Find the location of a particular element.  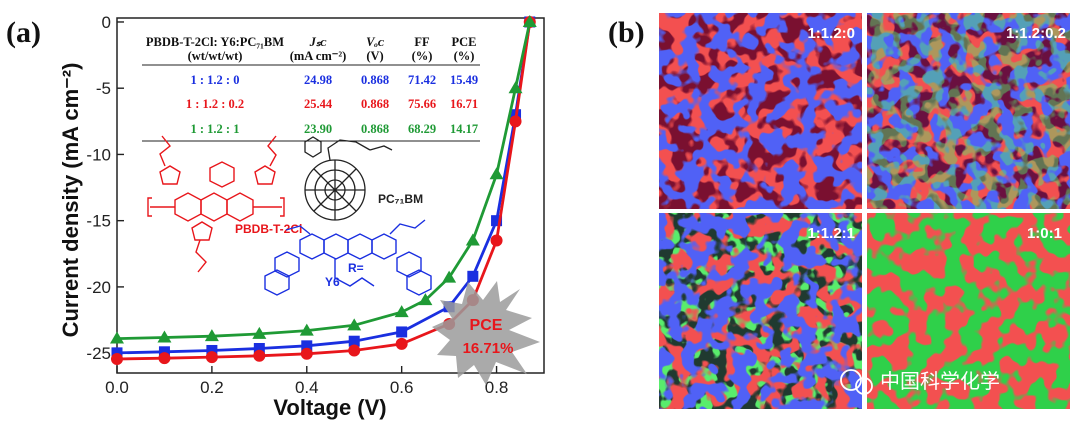

table-cell-ff: 68.29 is located at coordinates (422, 129).